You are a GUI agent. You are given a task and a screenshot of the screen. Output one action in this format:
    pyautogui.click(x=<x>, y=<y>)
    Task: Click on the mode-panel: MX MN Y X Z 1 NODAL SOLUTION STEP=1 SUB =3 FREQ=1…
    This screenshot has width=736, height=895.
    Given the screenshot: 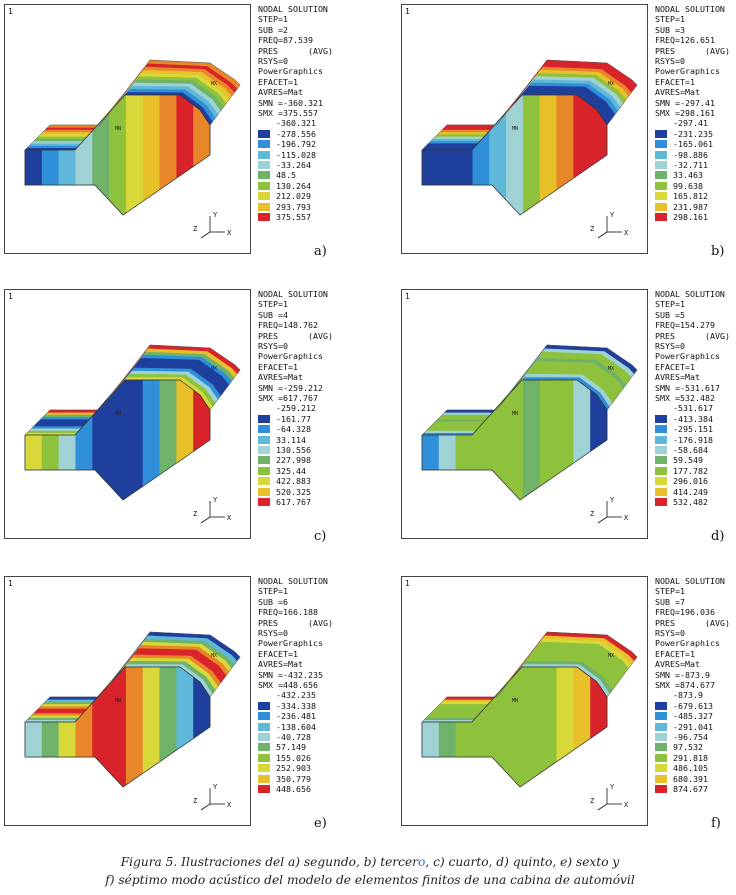 What is the action you would take?
    pyautogui.click(x=566, y=133)
    